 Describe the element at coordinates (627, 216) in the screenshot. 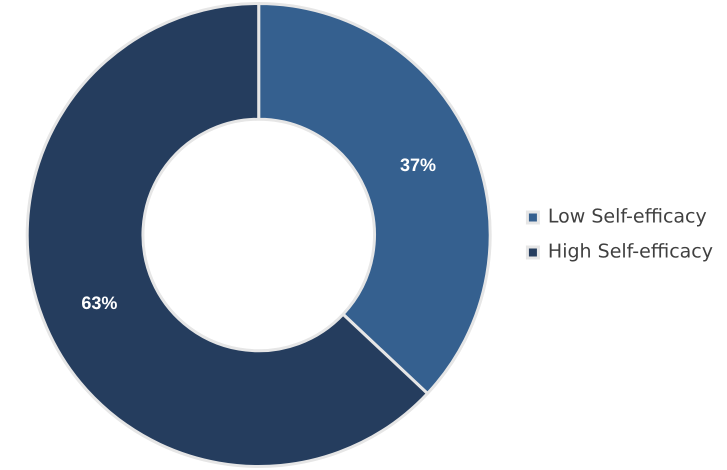

I see `legend-label: Low Self-efficacy` at that location.